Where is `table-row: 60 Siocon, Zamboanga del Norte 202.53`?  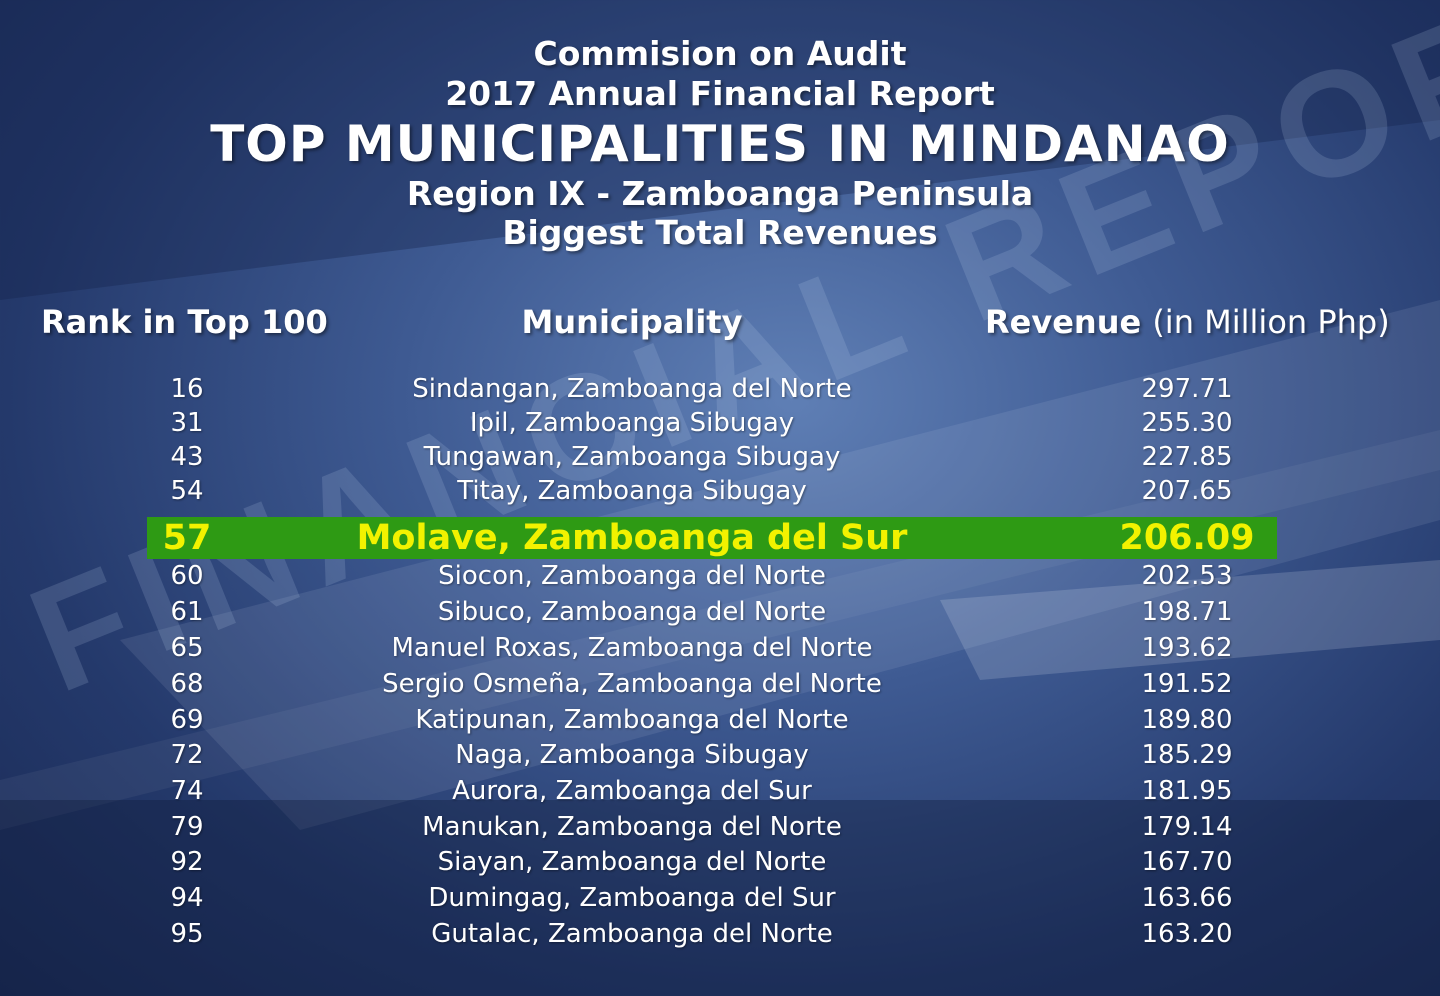
table-row: 60 Siocon, Zamboanga del Norte 202.53 is located at coordinates (720, 576).